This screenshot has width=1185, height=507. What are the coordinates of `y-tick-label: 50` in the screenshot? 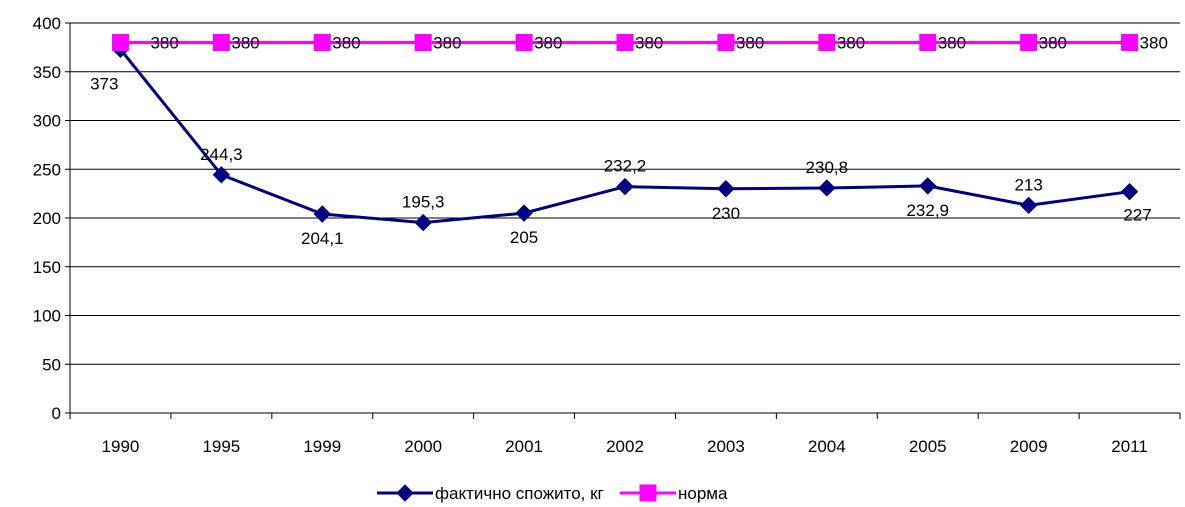 It's located at (51, 364).